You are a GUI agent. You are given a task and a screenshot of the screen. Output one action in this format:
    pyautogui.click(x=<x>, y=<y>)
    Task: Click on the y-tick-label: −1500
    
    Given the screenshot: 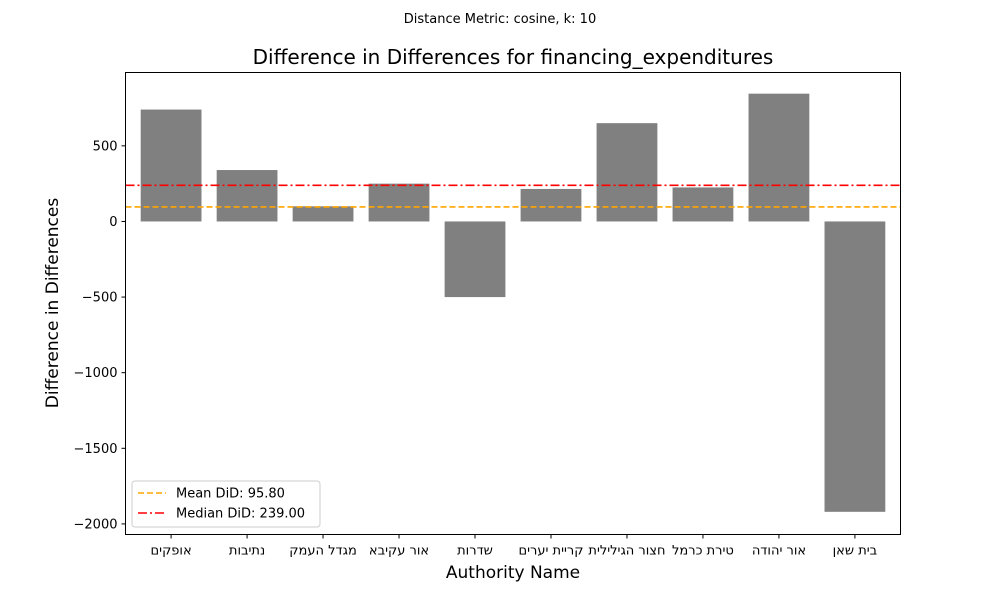 What is the action you would take?
    pyautogui.click(x=96, y=449)
    